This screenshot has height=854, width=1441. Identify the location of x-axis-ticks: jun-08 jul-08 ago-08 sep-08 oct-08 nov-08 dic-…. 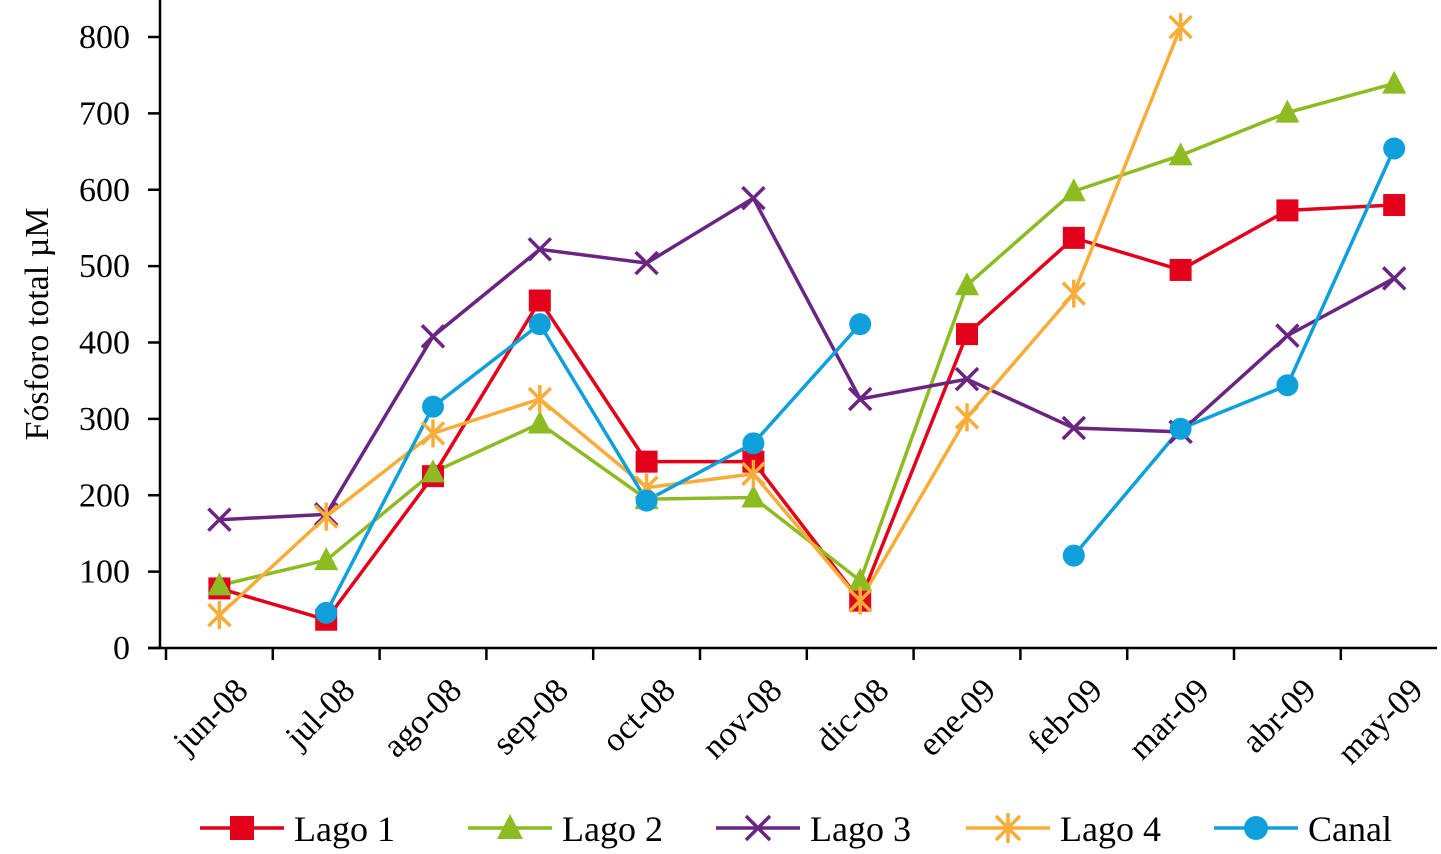
(797, 710).